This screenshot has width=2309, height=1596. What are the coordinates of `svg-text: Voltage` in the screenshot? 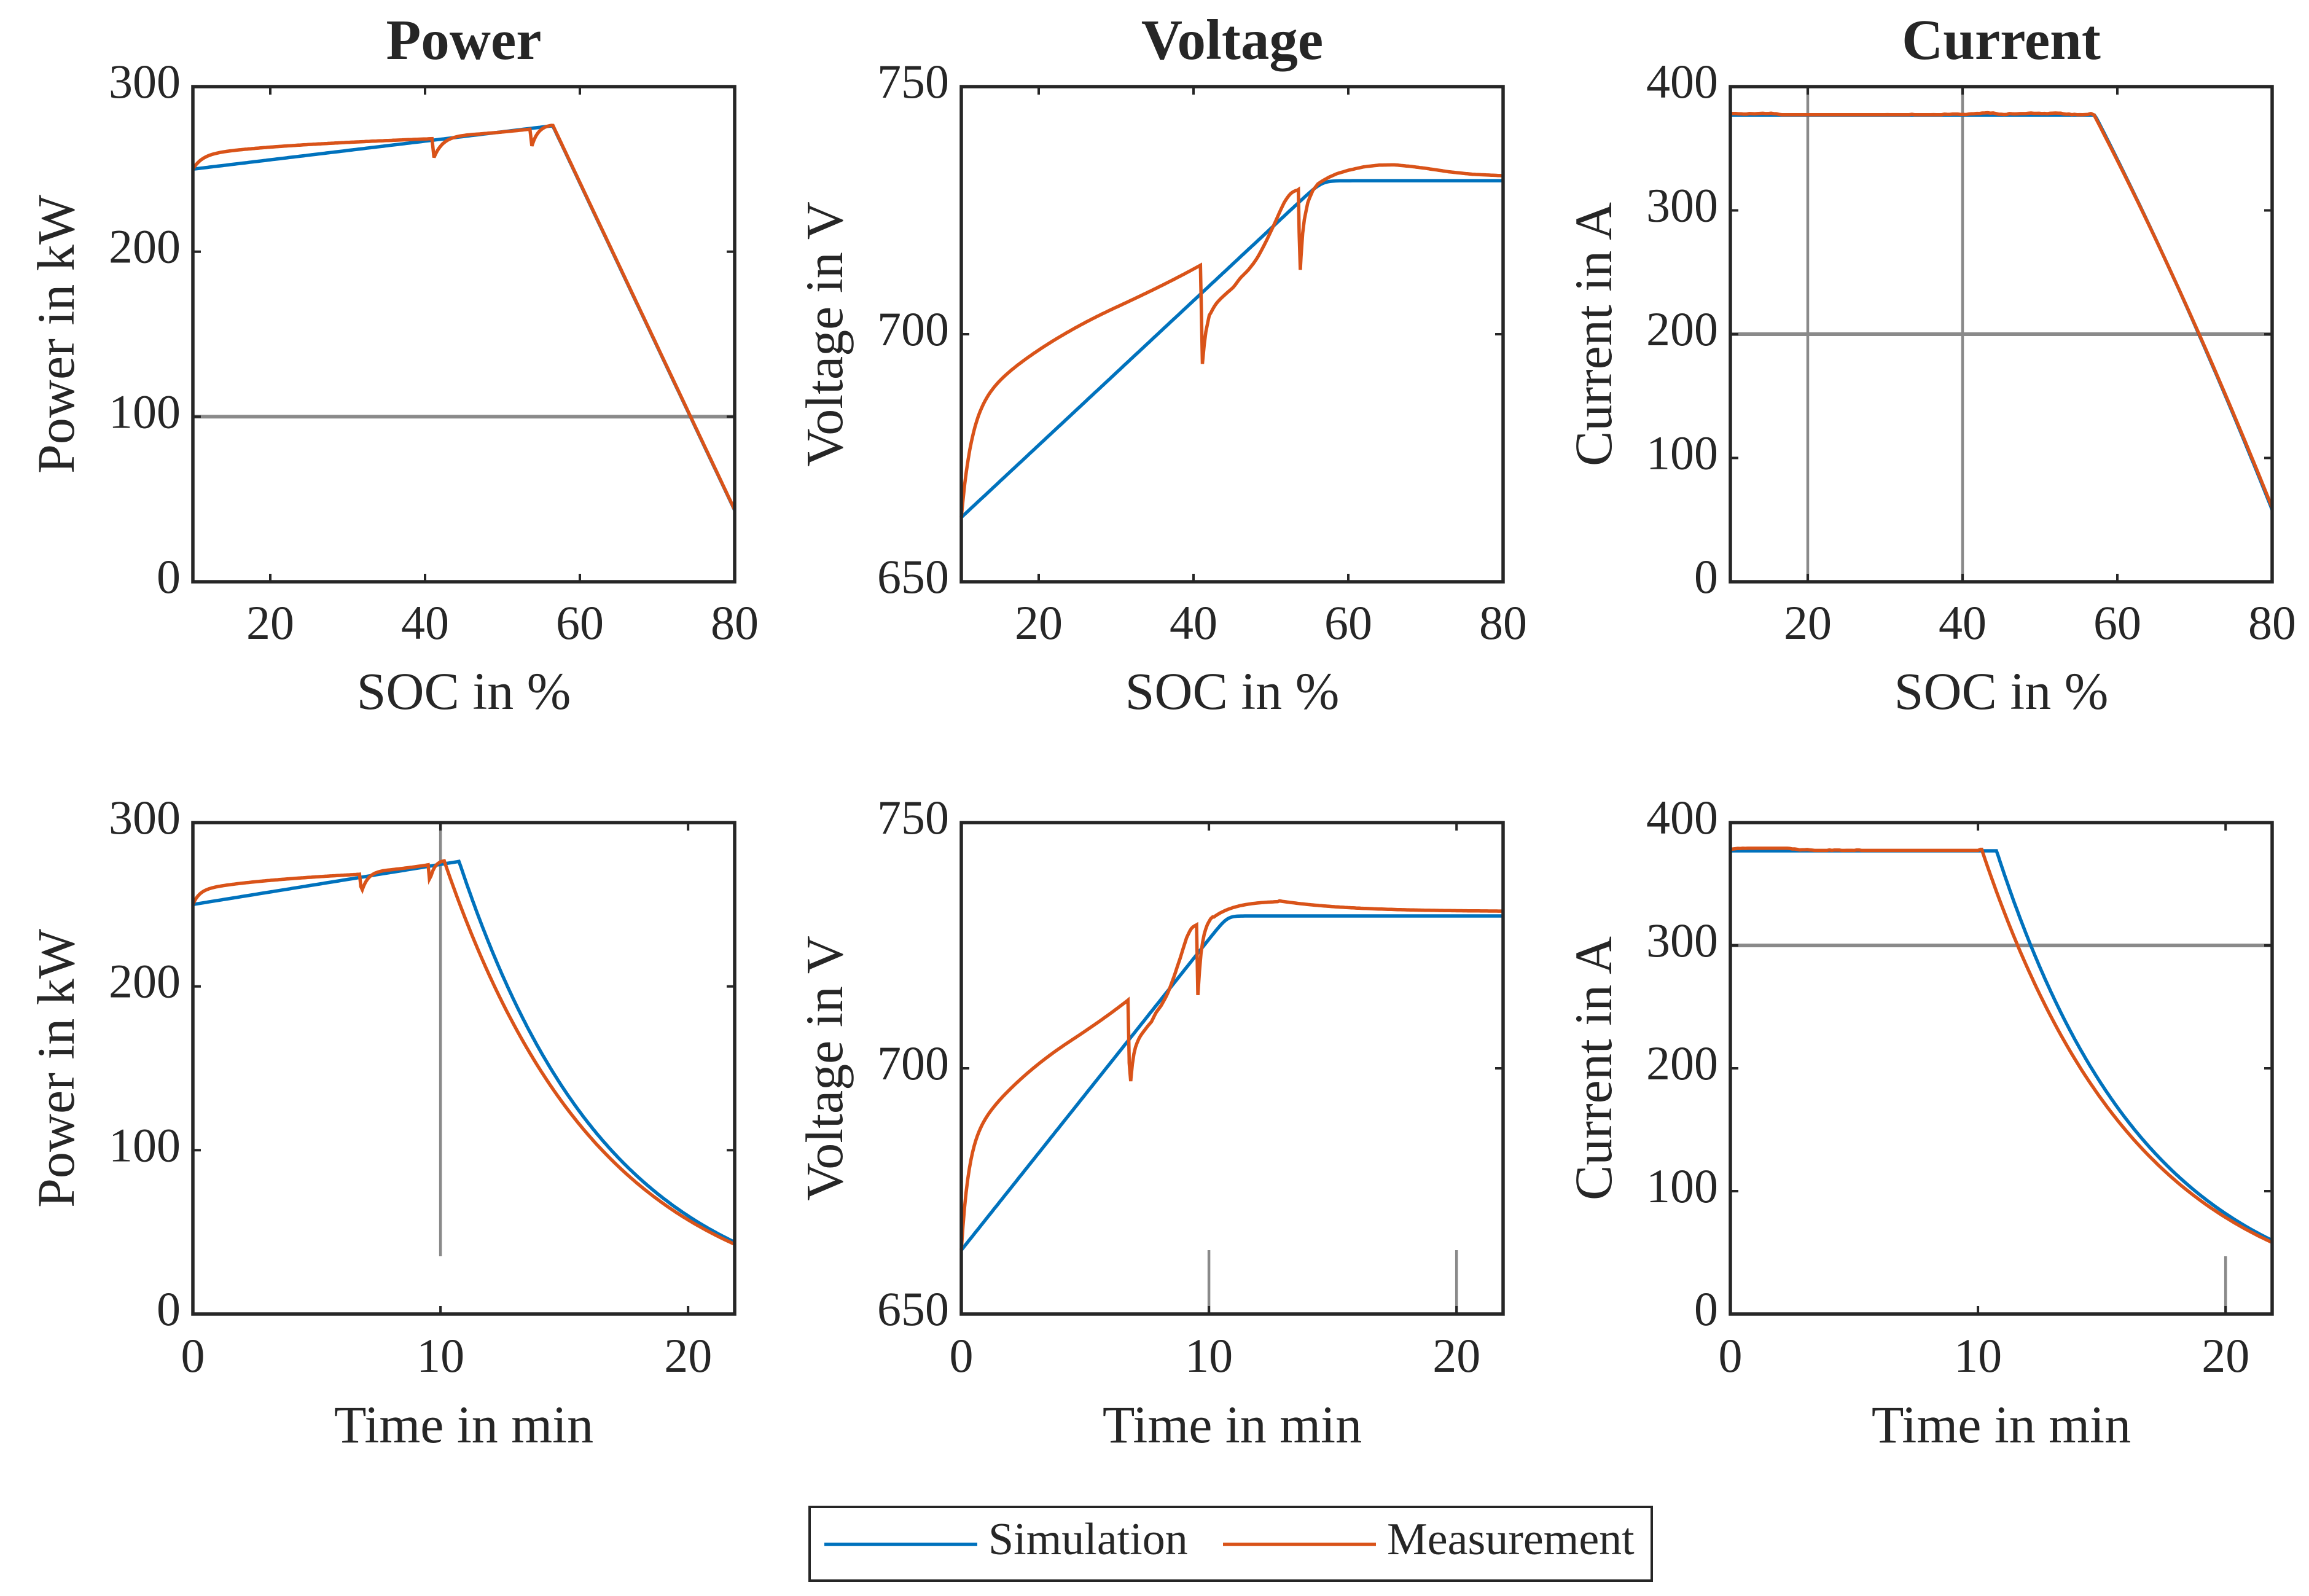 It's located at (1232, 40).